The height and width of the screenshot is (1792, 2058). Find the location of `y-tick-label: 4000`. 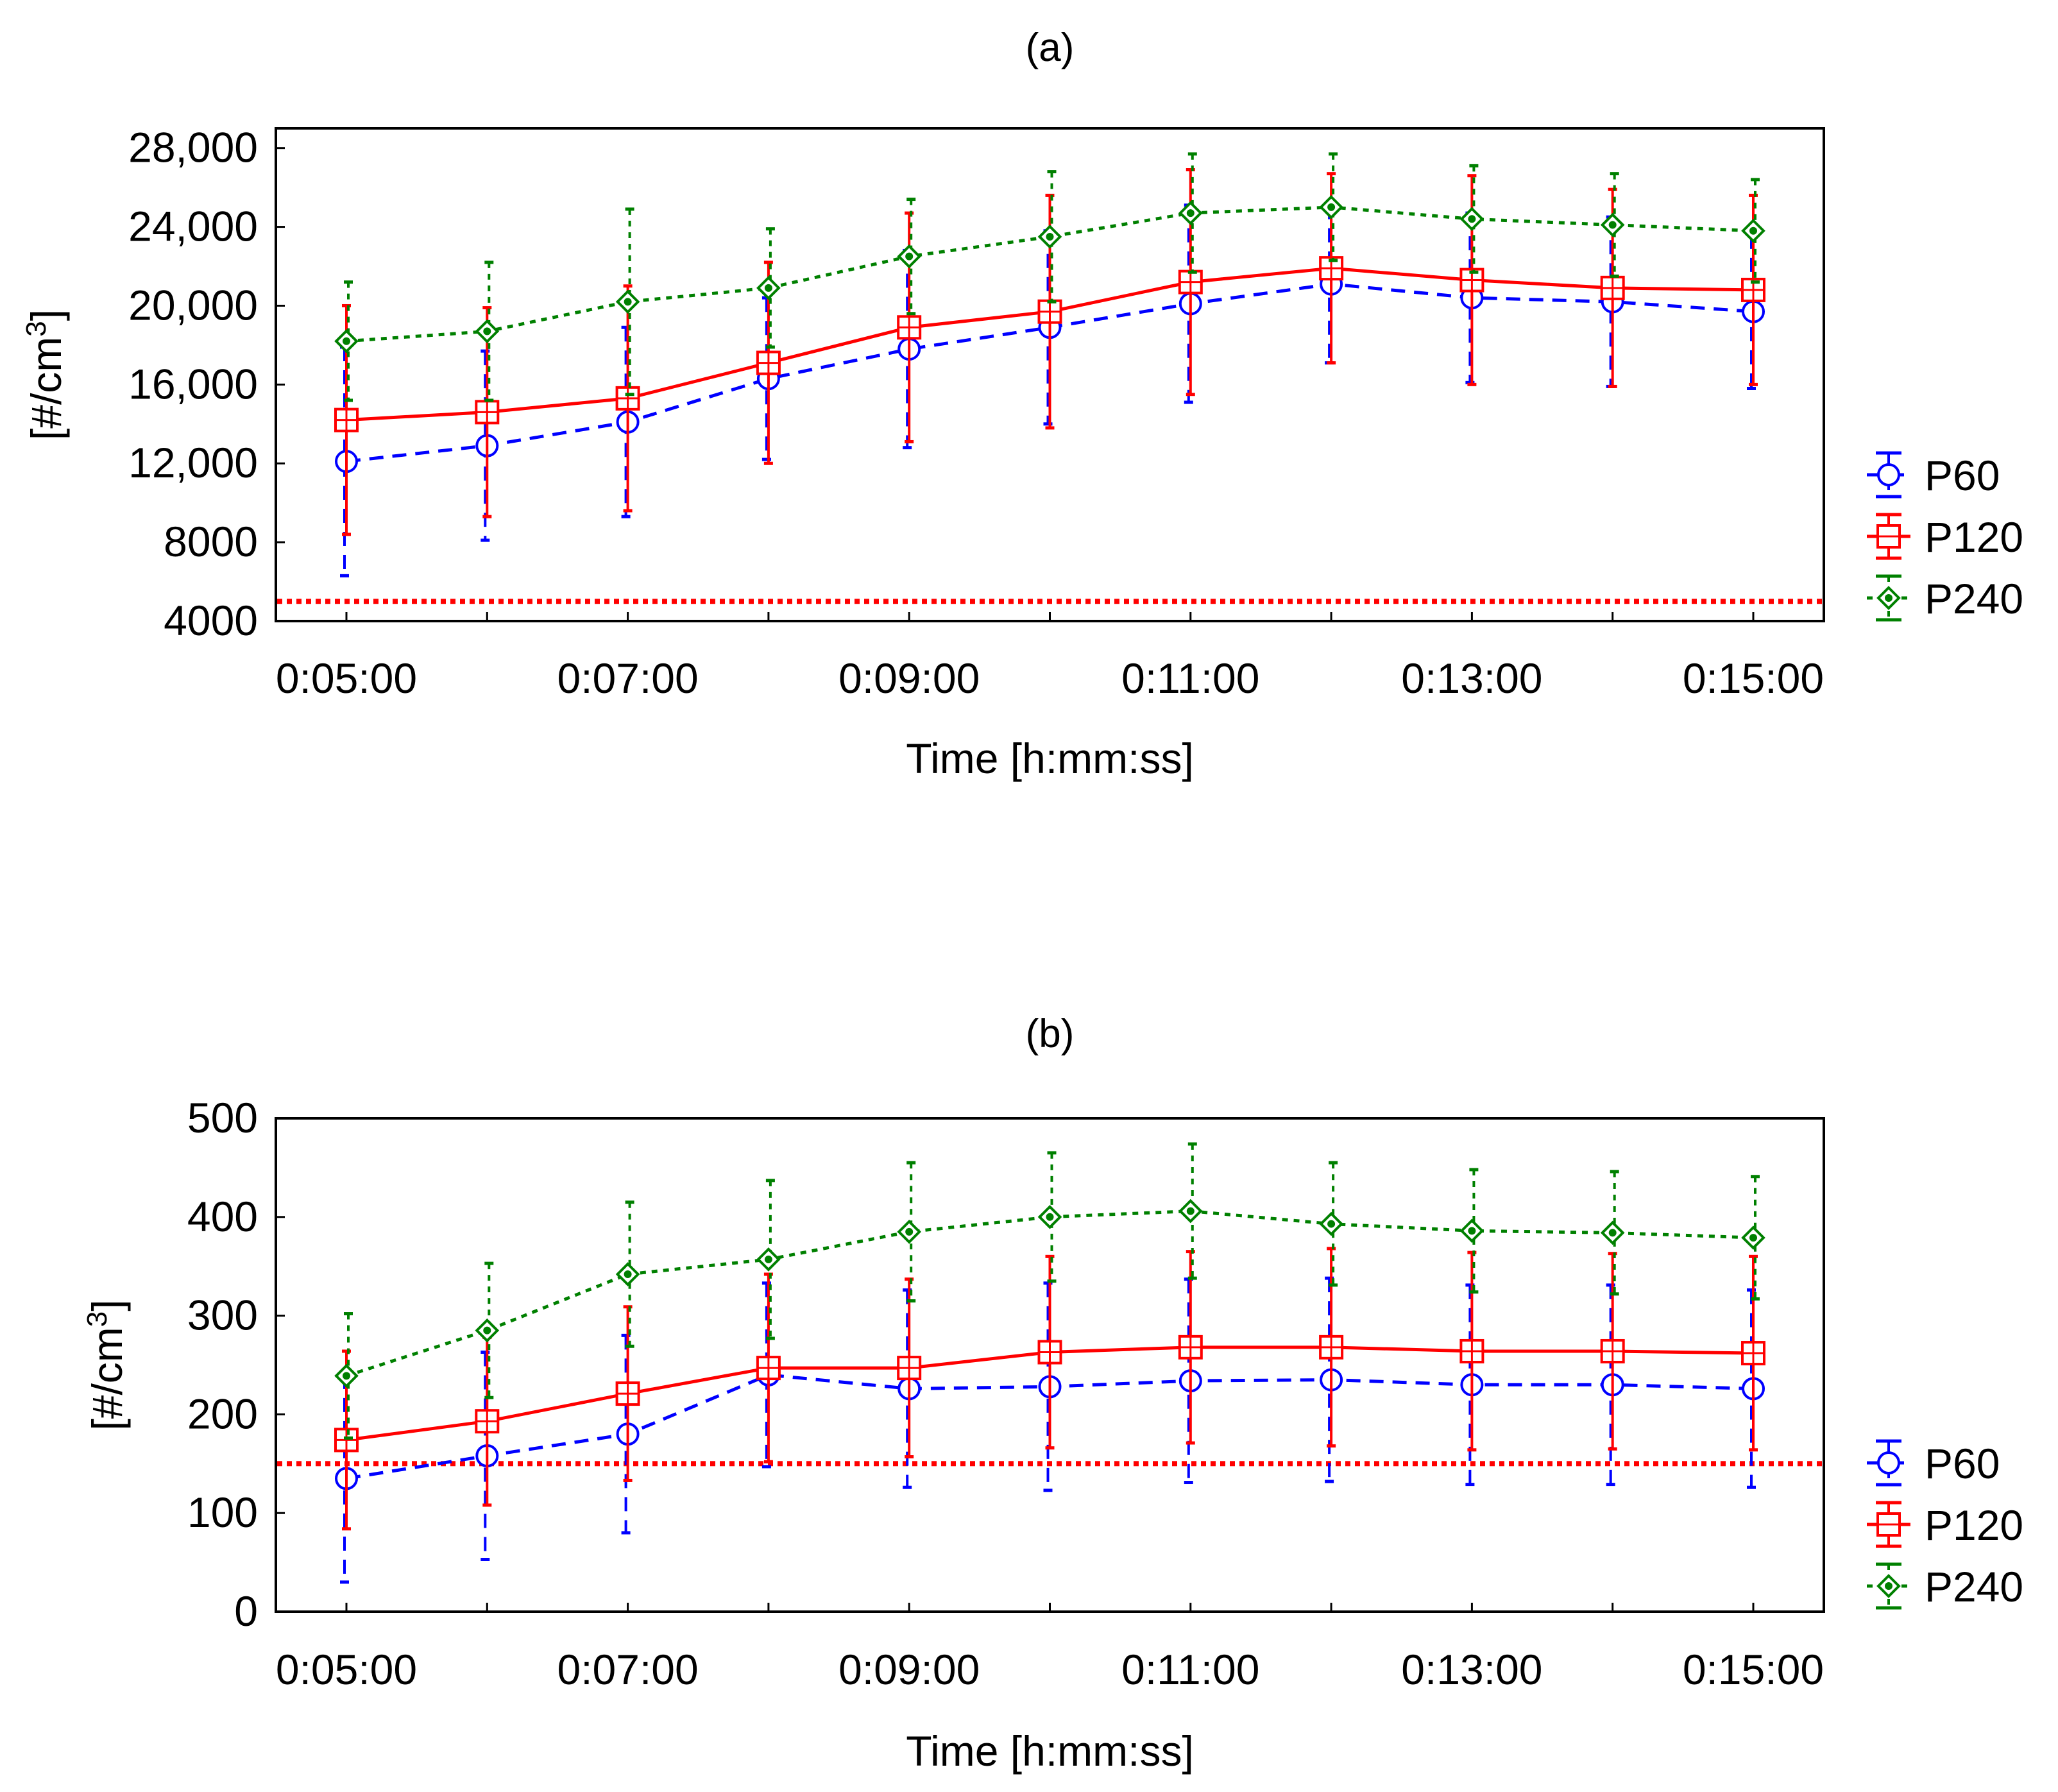

y-tick-label: 4000 is located at coordinates (211, 620).